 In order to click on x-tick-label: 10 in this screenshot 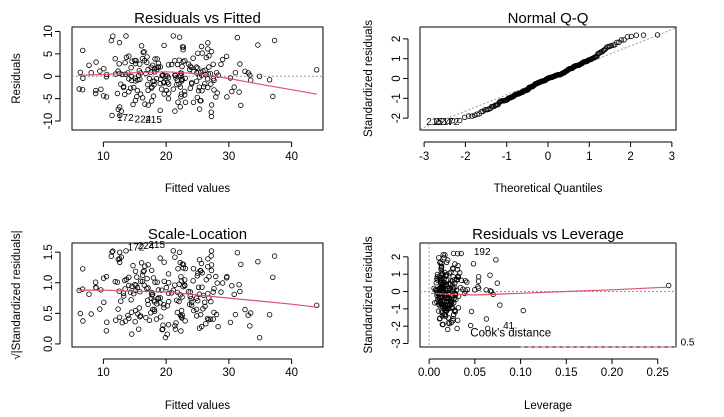, I will do `click(103, 157)`.